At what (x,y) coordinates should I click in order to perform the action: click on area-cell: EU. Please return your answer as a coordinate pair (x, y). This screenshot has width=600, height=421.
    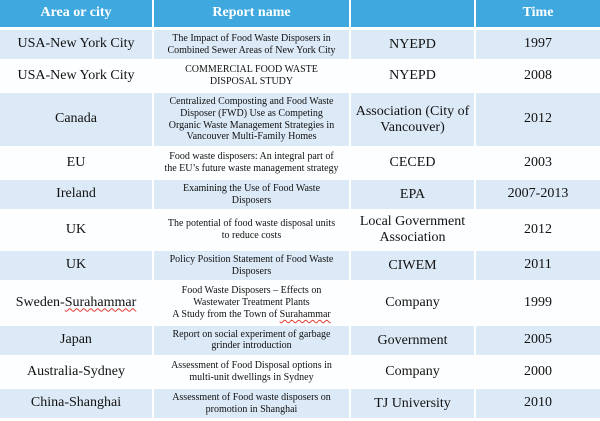
    Looking at the image, I should click on (77, 163).